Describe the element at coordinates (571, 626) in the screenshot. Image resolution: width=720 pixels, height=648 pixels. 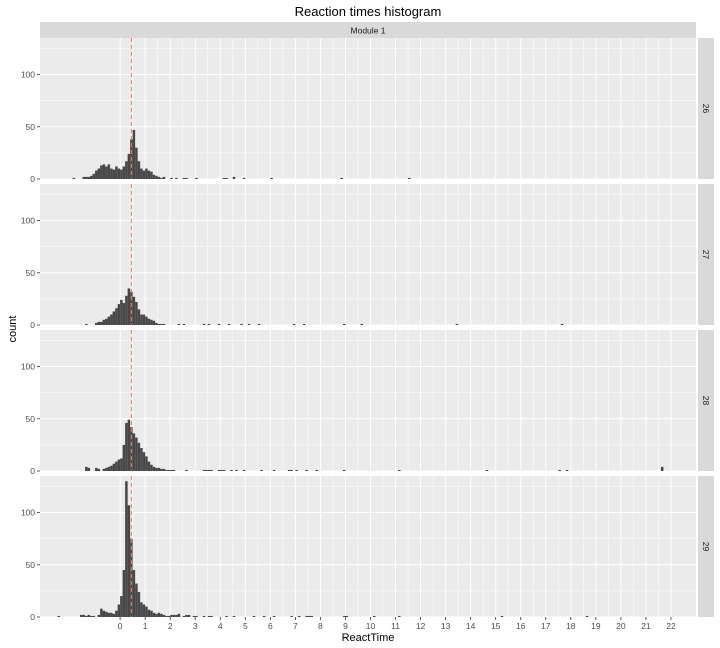
I see `x-tick-label: 18` at that location.